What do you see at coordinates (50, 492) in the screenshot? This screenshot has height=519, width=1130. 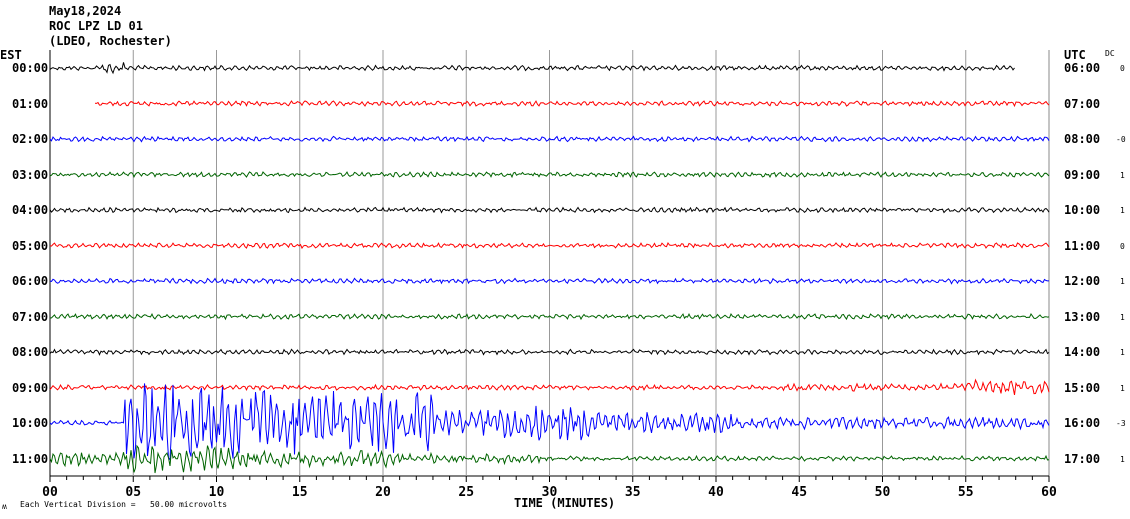 I see `x-tick-label: 00` at bounding box center [50, 492].